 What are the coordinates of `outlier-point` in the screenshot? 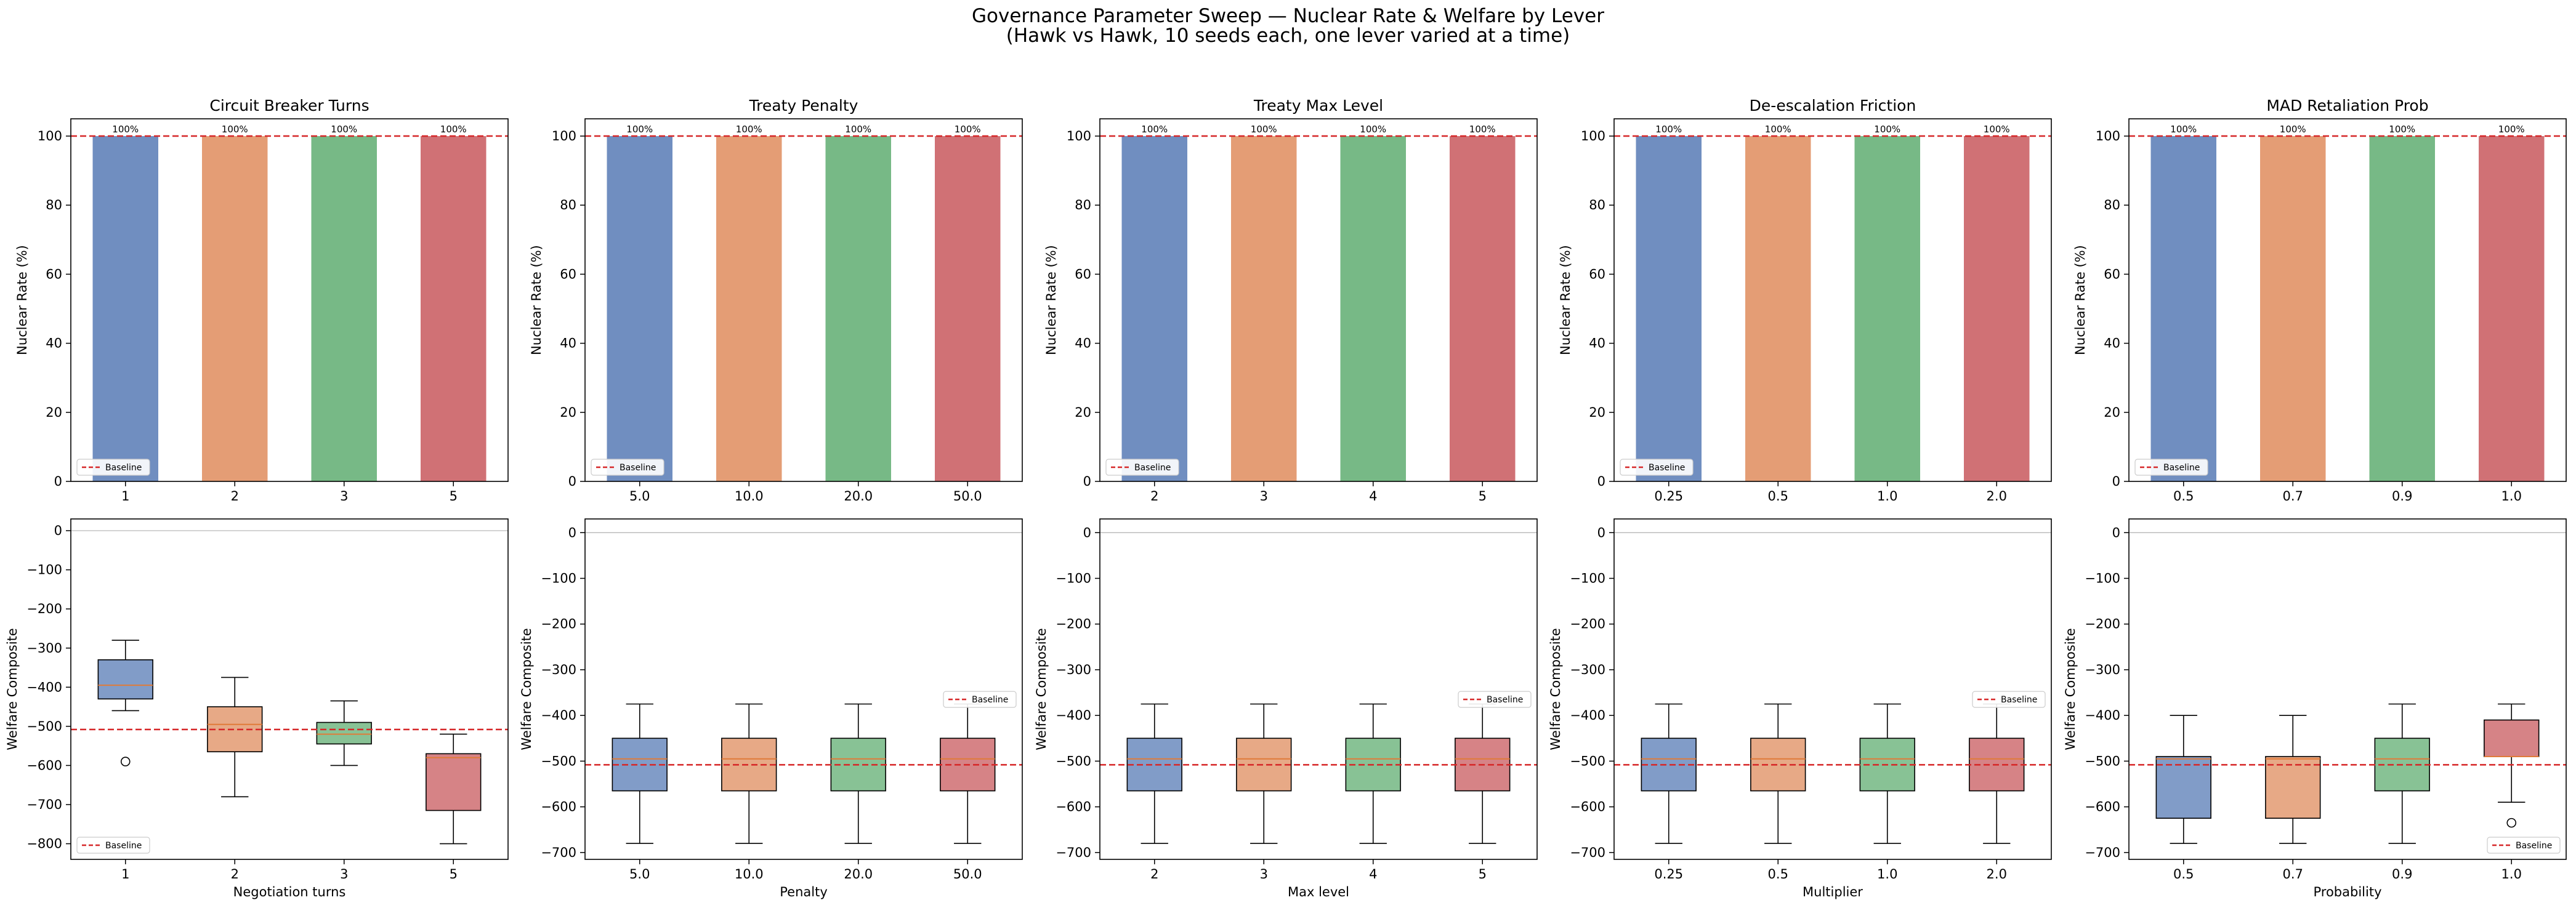 It's located at (125, 761).